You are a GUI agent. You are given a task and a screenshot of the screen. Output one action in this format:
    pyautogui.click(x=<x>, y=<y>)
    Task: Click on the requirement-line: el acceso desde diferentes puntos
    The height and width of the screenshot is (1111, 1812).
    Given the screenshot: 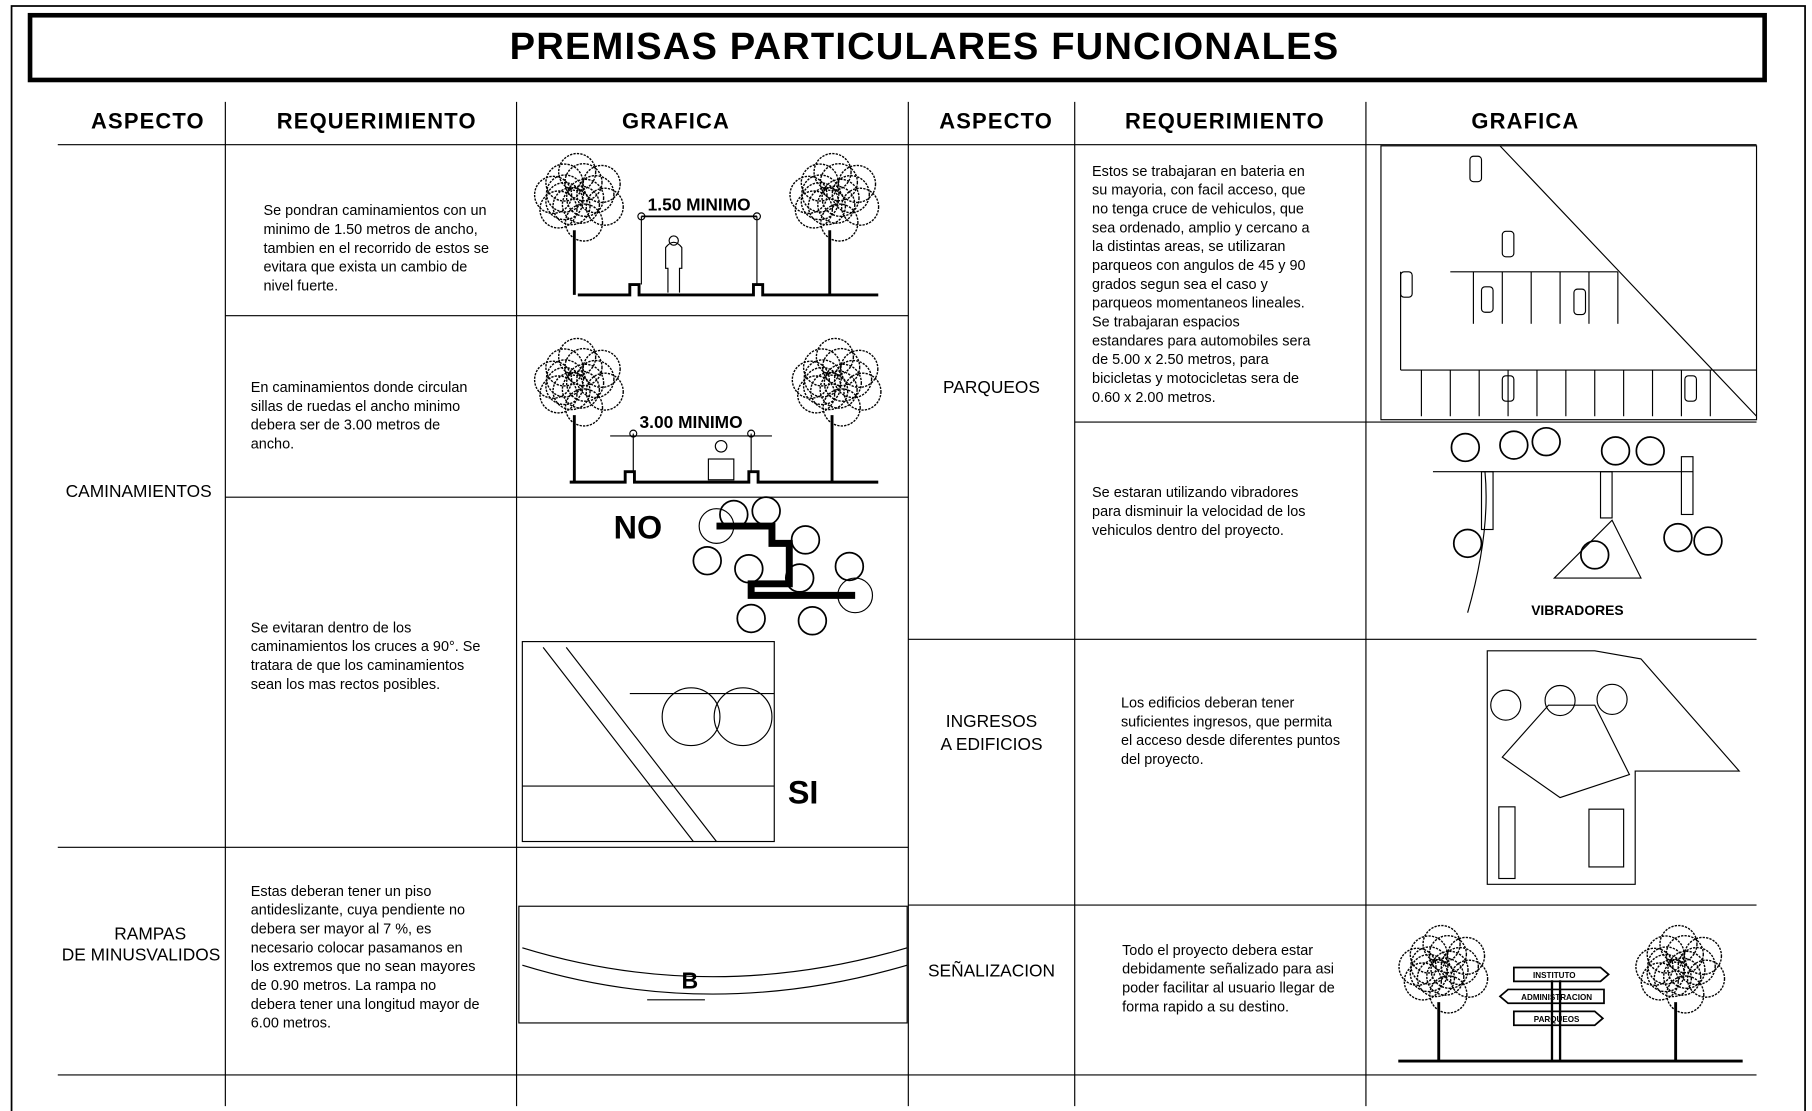 What is the action you would take?
    pyautogui.click(x=1230, y=741)
    